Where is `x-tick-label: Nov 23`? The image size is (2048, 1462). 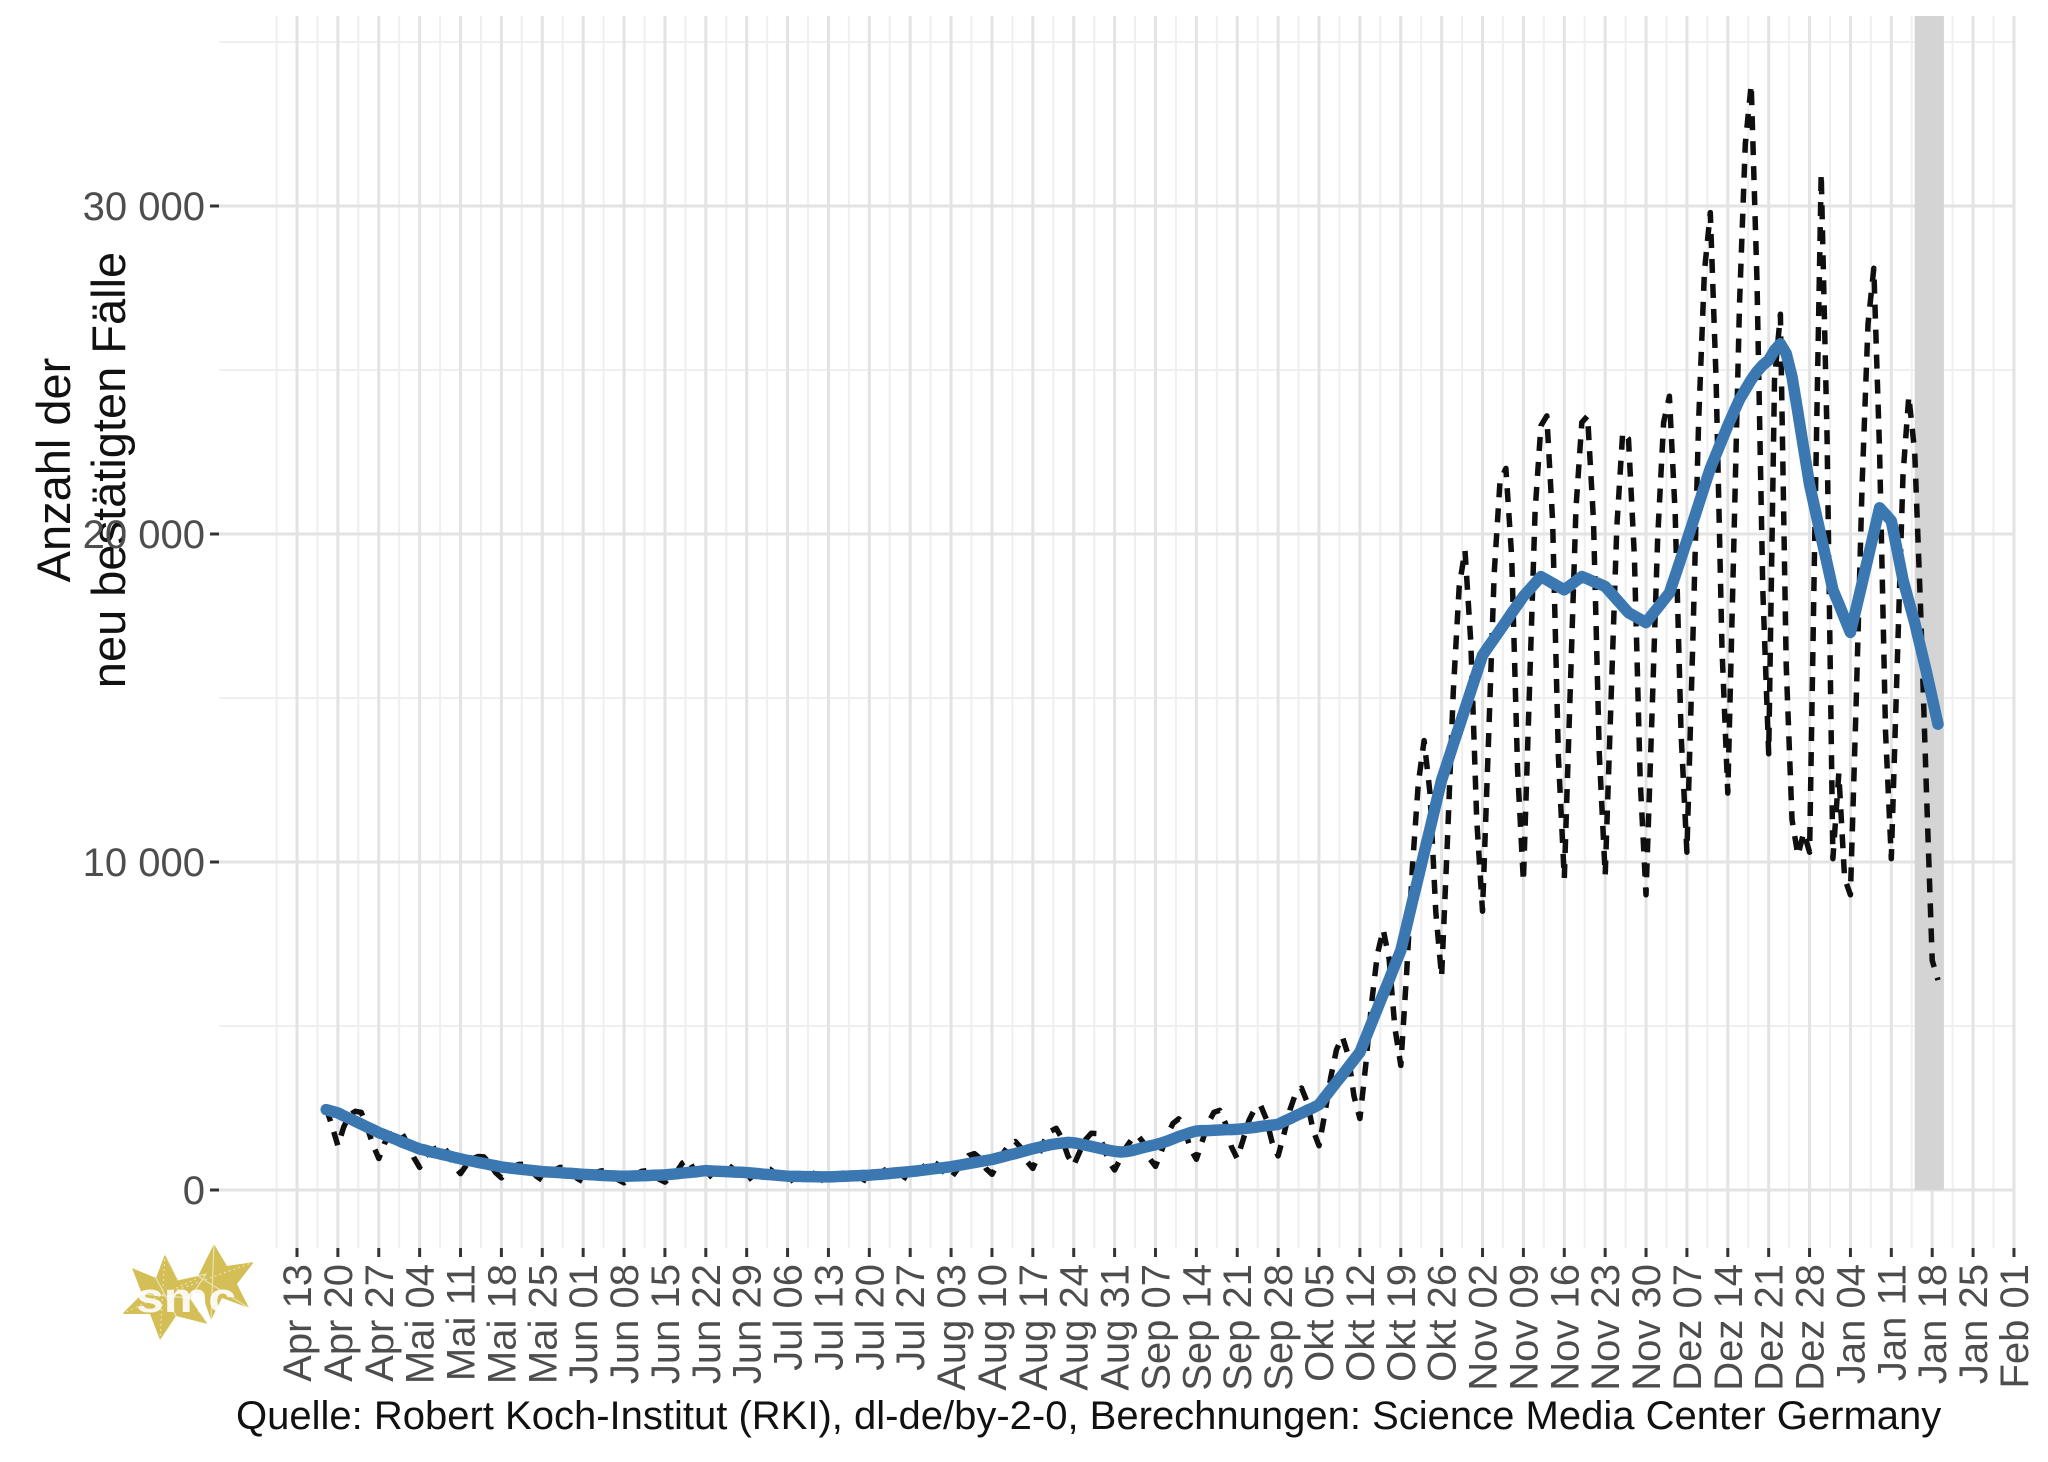 x-tick-label: Nov 23 is located at coordinates (1606, 1327).